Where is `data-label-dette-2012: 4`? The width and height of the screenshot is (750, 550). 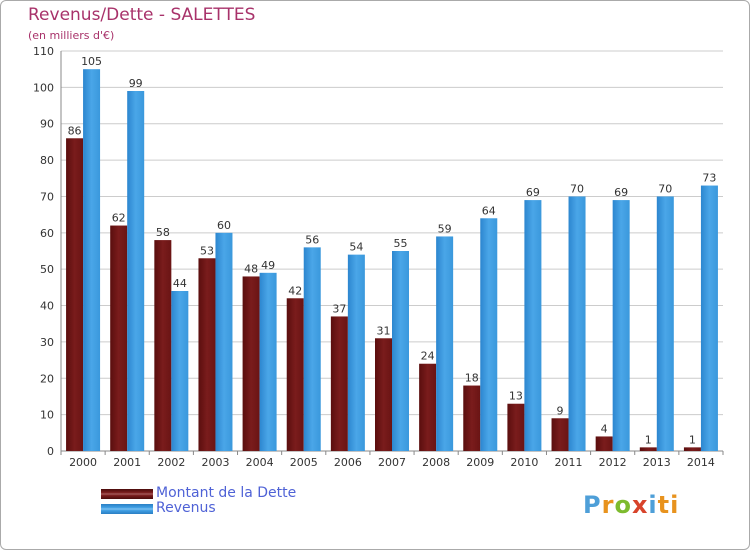 data-label-dette-2012: 4 is located at coordinates (604, 428).